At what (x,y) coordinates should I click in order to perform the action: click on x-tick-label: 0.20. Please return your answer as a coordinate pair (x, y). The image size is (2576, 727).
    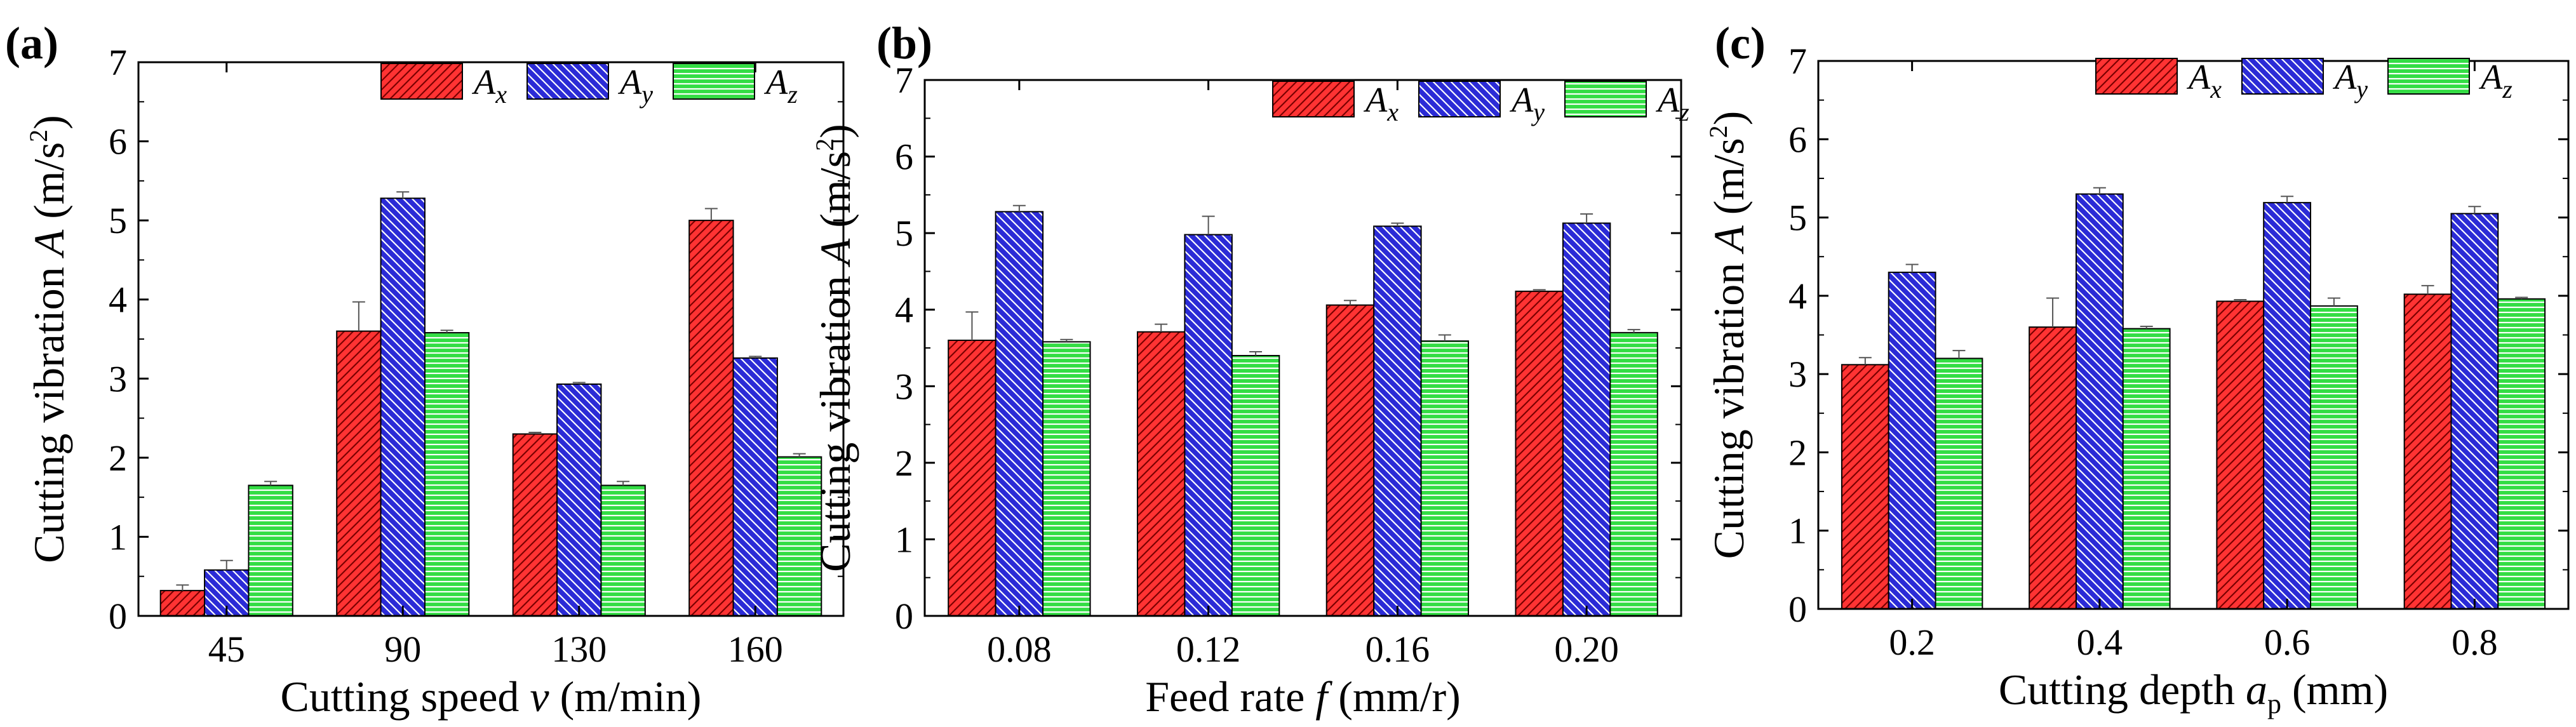
    Looking at the image, I should click on (1586, 649).